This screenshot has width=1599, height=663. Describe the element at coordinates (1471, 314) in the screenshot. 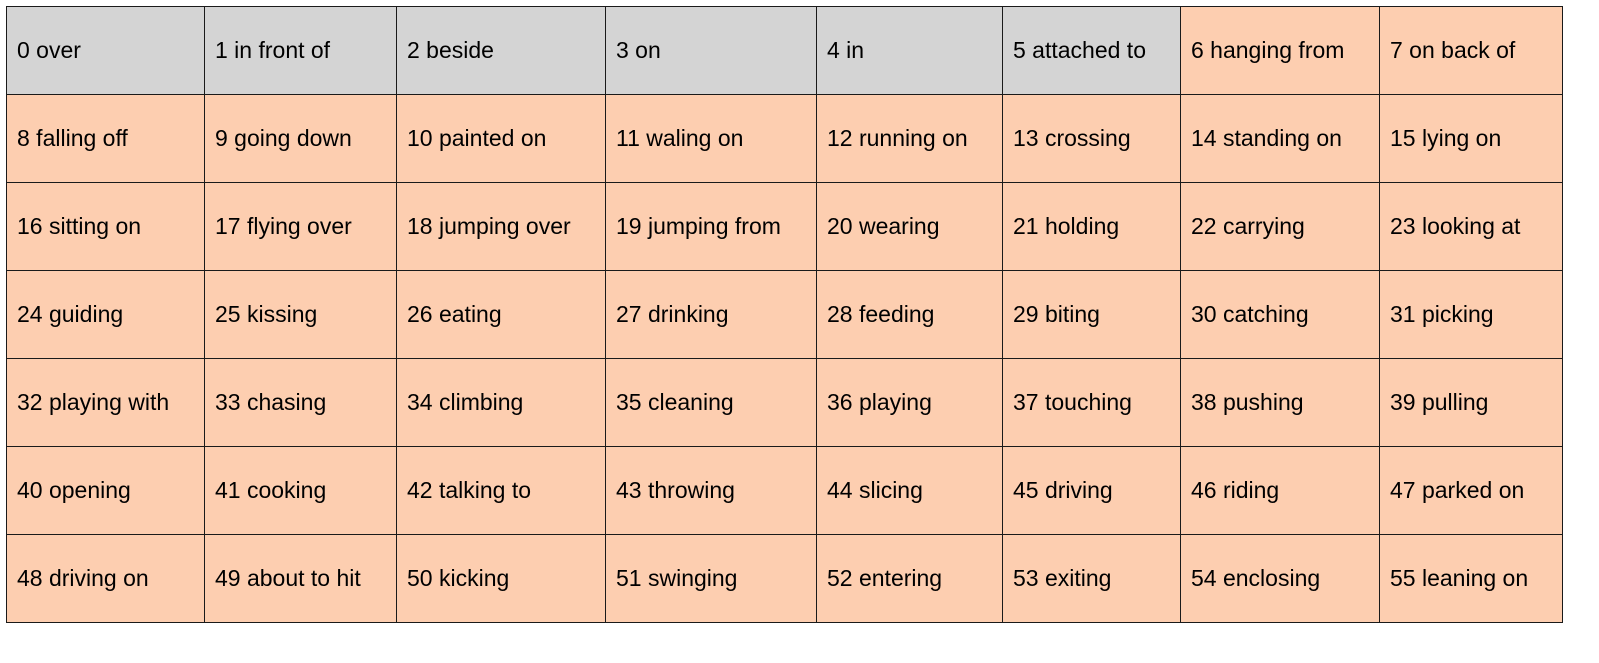

I see `table-cell: 31 picking` at that location.